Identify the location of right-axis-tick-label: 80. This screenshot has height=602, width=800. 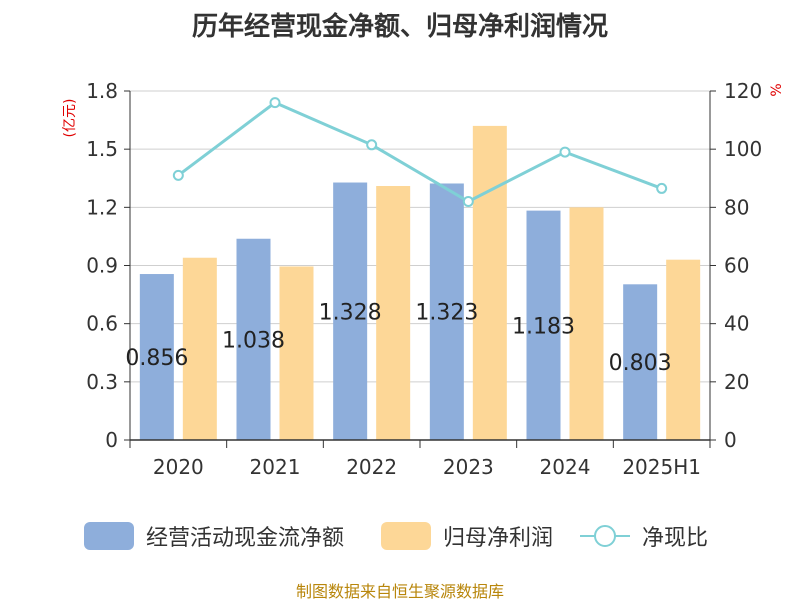
(736, 207).